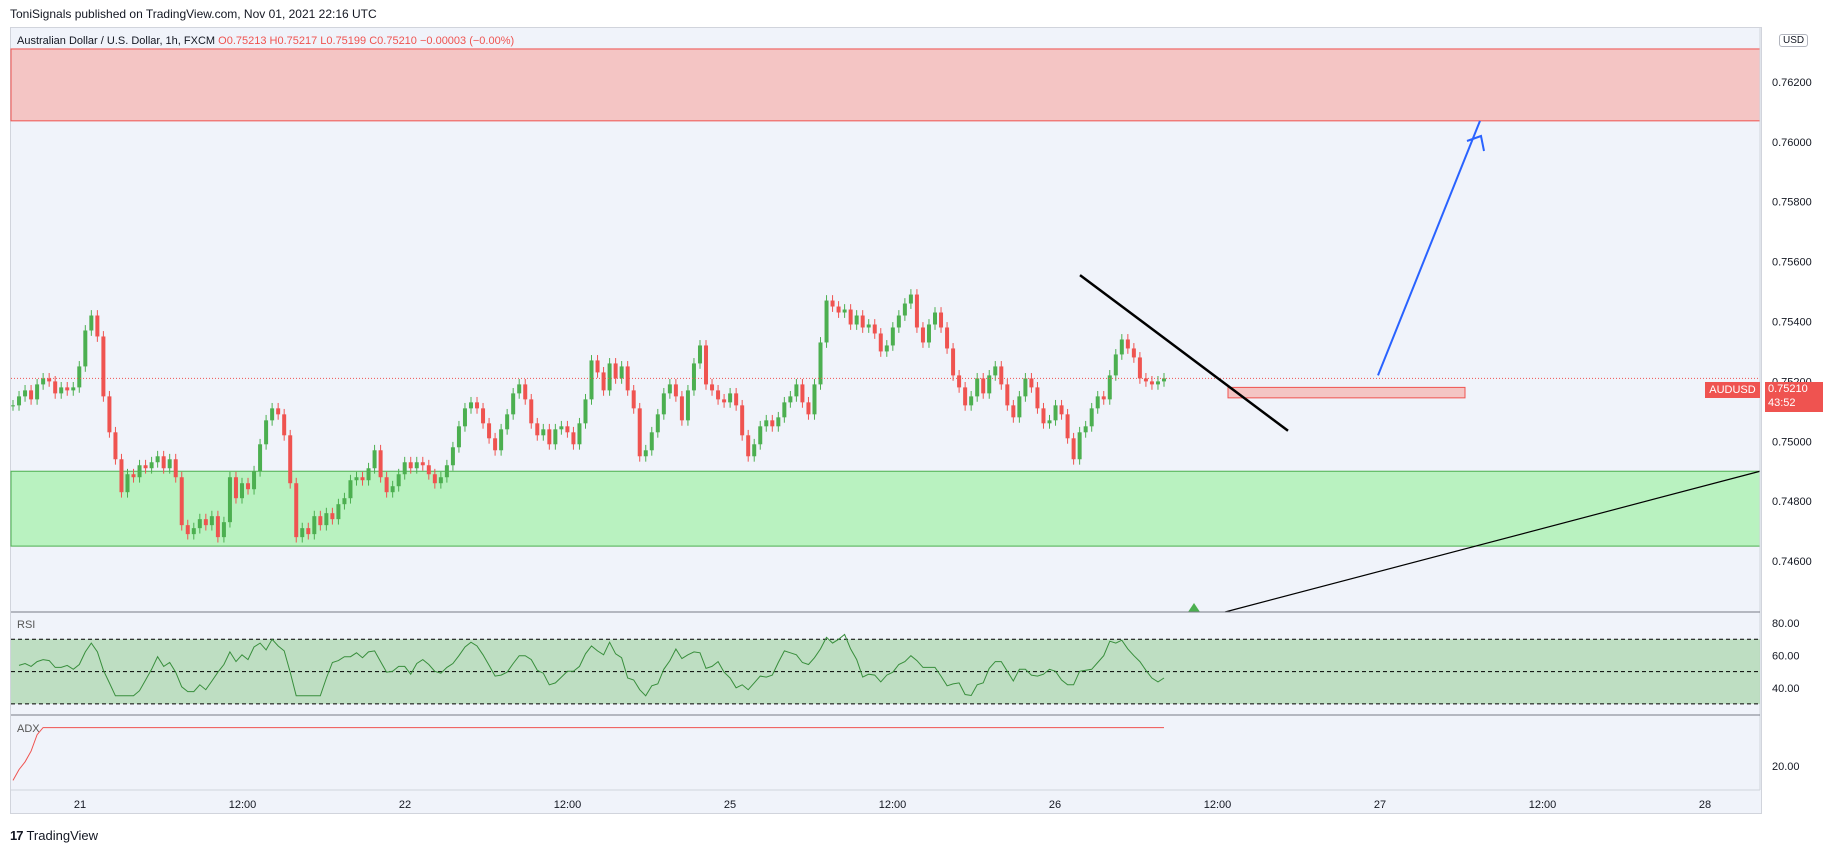  I want to click on currency-label: USD, so click(1794, 40).